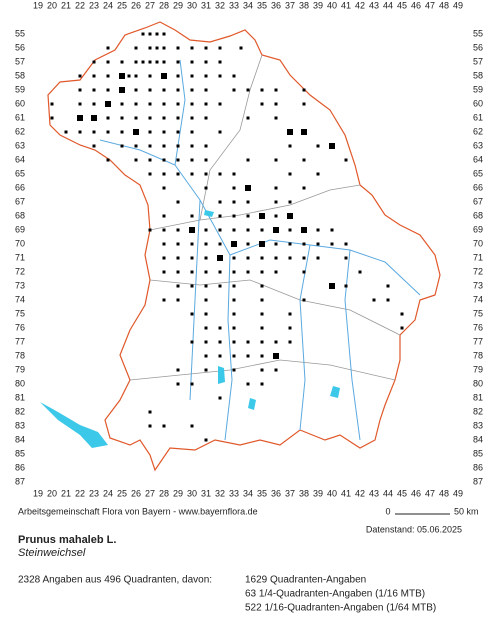 The image size is (500, 620). Describe the element at coordinates (80, 493) in the screenshot. I see `column-label: 22` at that location.